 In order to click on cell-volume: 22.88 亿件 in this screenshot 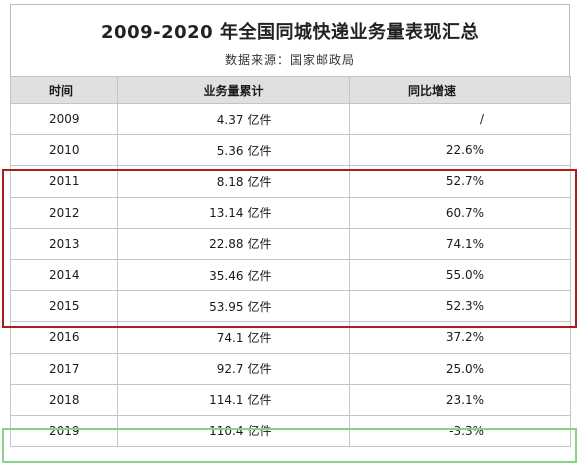, I will do `click(233, 243)`.